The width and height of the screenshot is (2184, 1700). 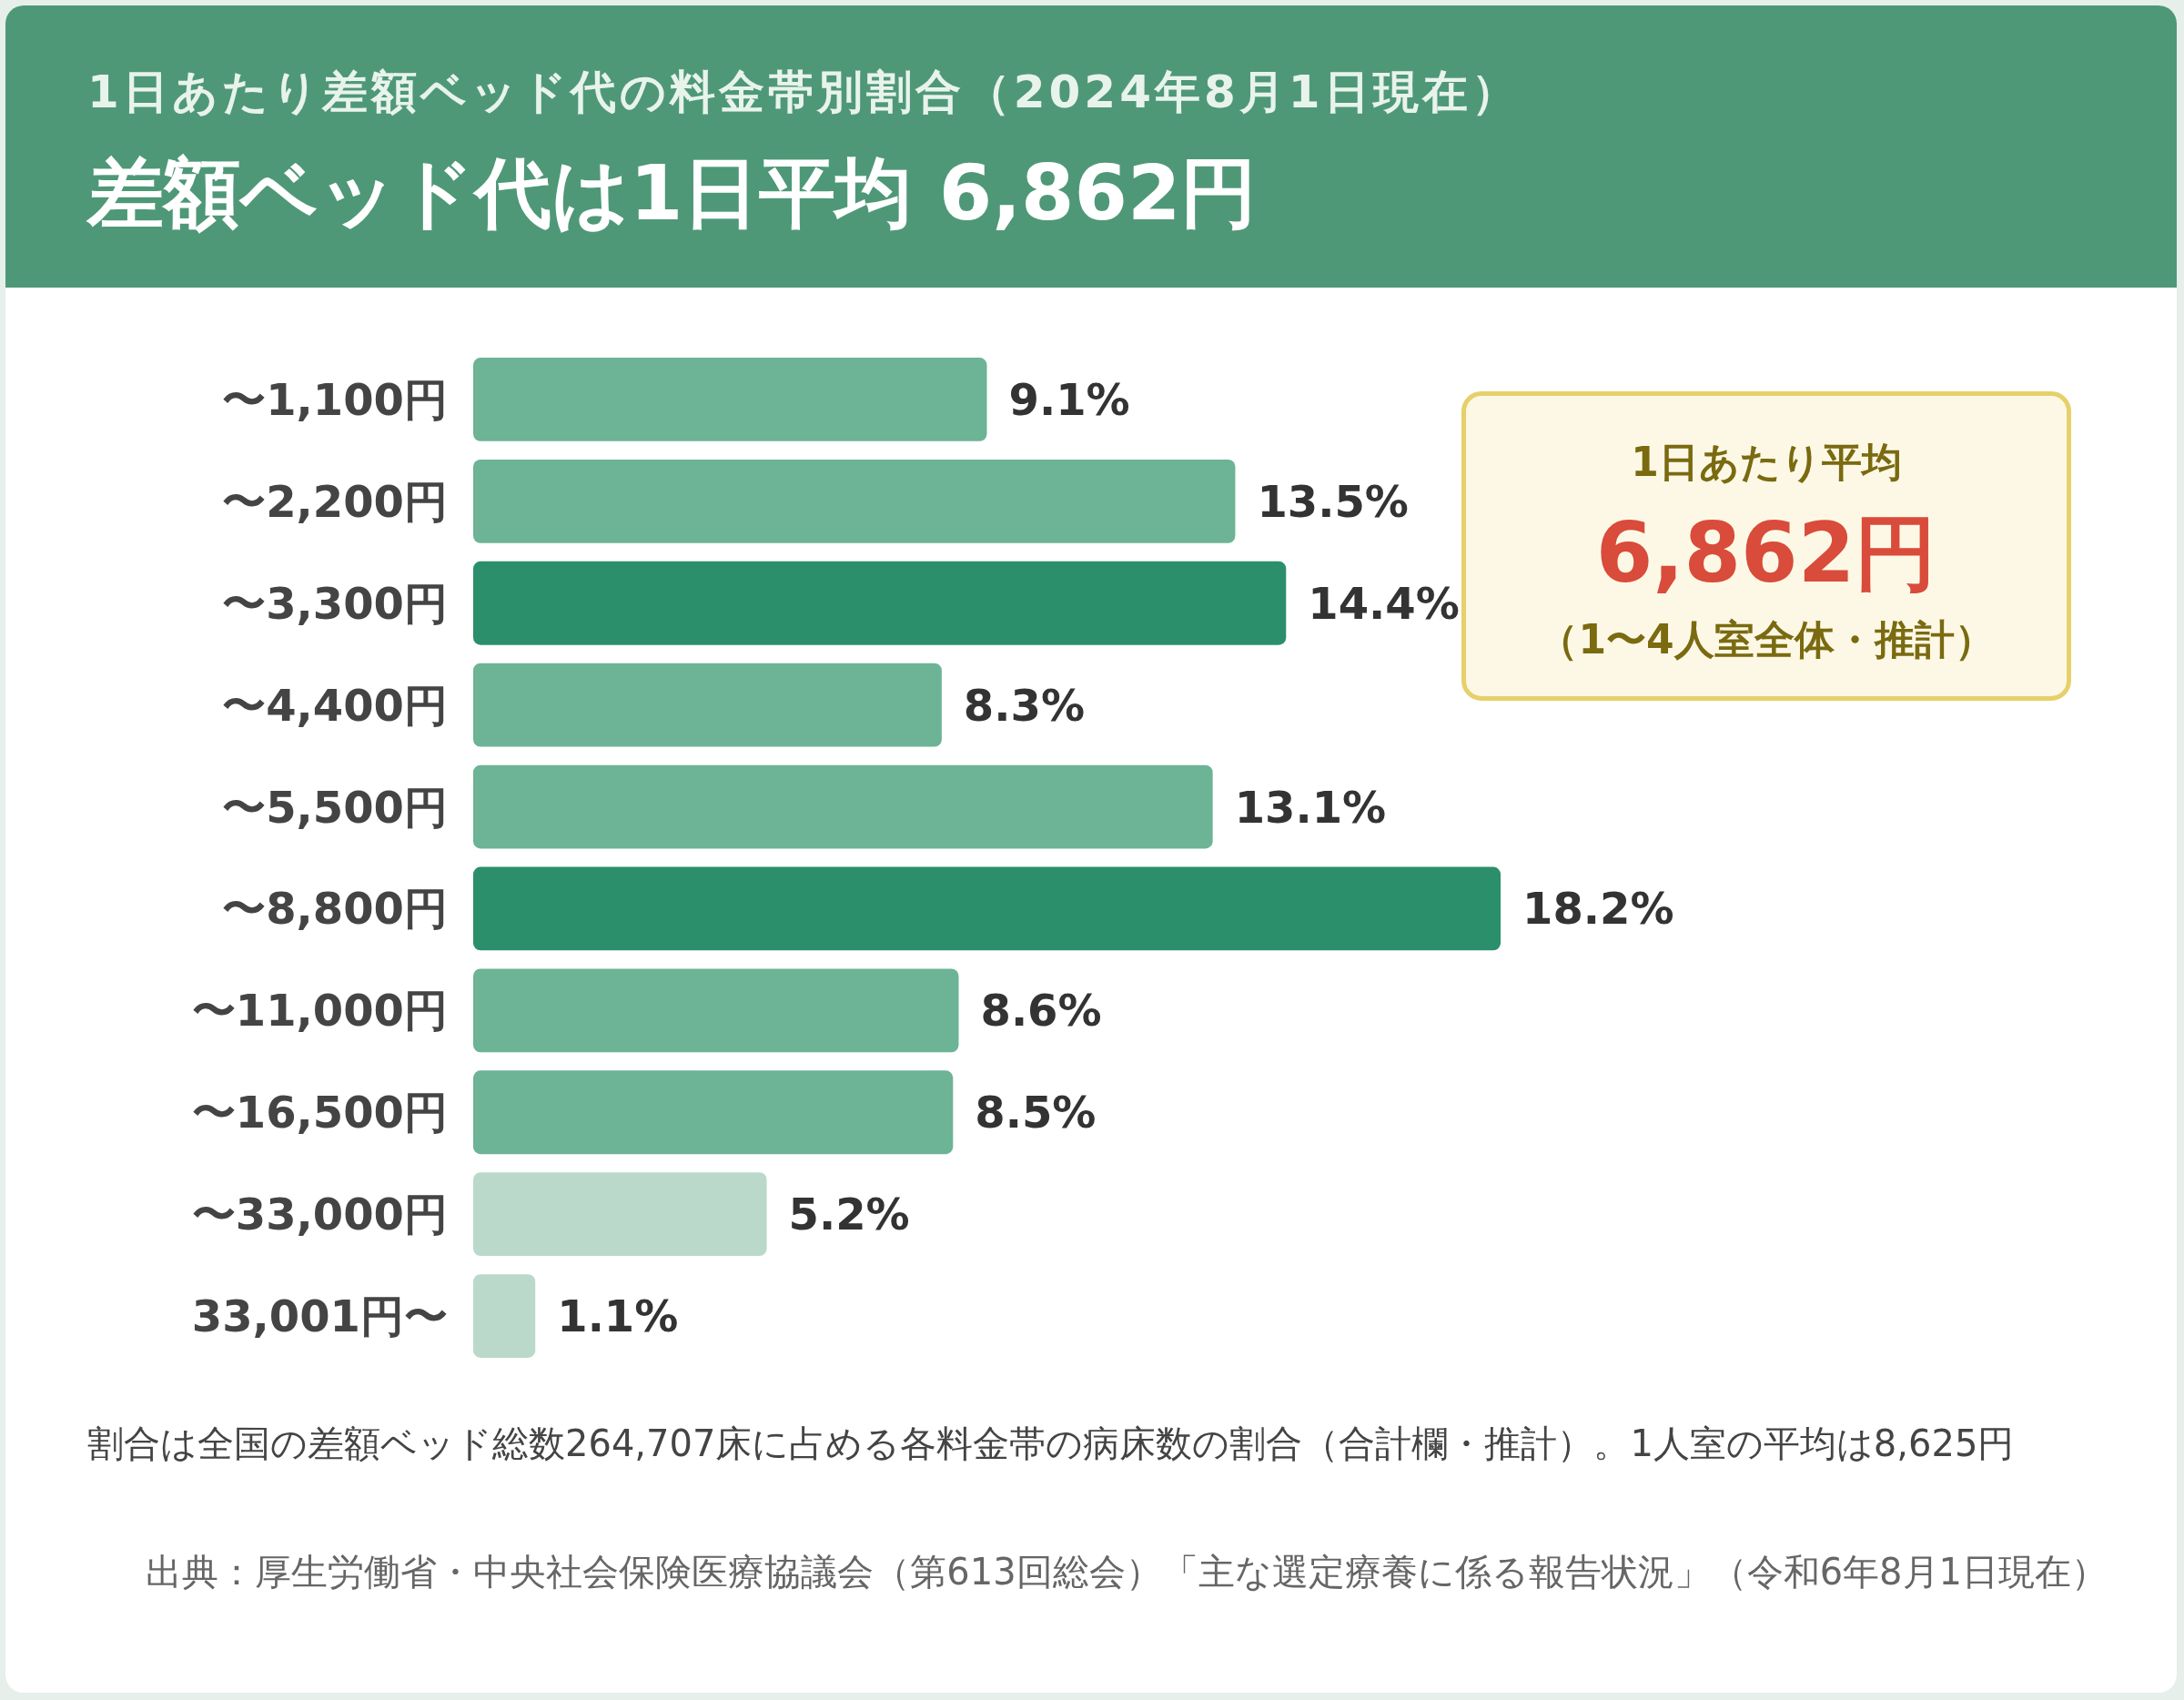 What do you see at coordinates (1041, 1011) in the screenshot?
I see `data-label: 8.6%` at bounding box center [1041, 1011].